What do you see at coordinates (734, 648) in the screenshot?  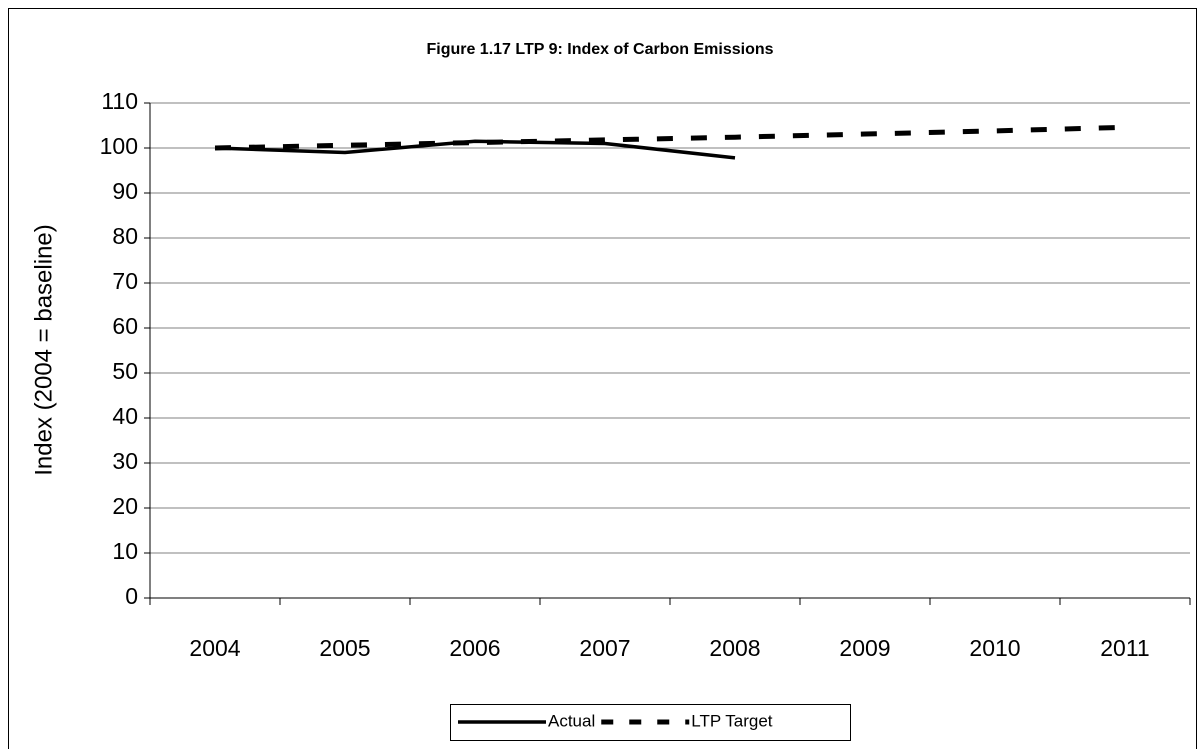 I see `x-tick-label: 2008` at bounding box center [734, 648].